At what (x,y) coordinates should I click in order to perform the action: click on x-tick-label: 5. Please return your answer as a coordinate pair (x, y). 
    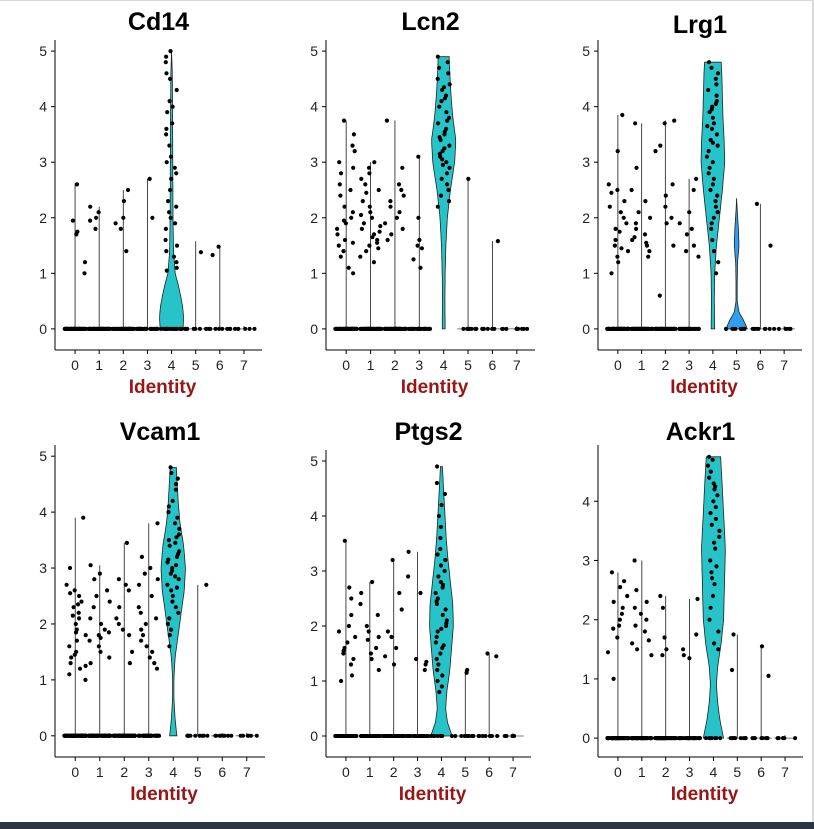
    Looking at the image, I should click on (737, 365).